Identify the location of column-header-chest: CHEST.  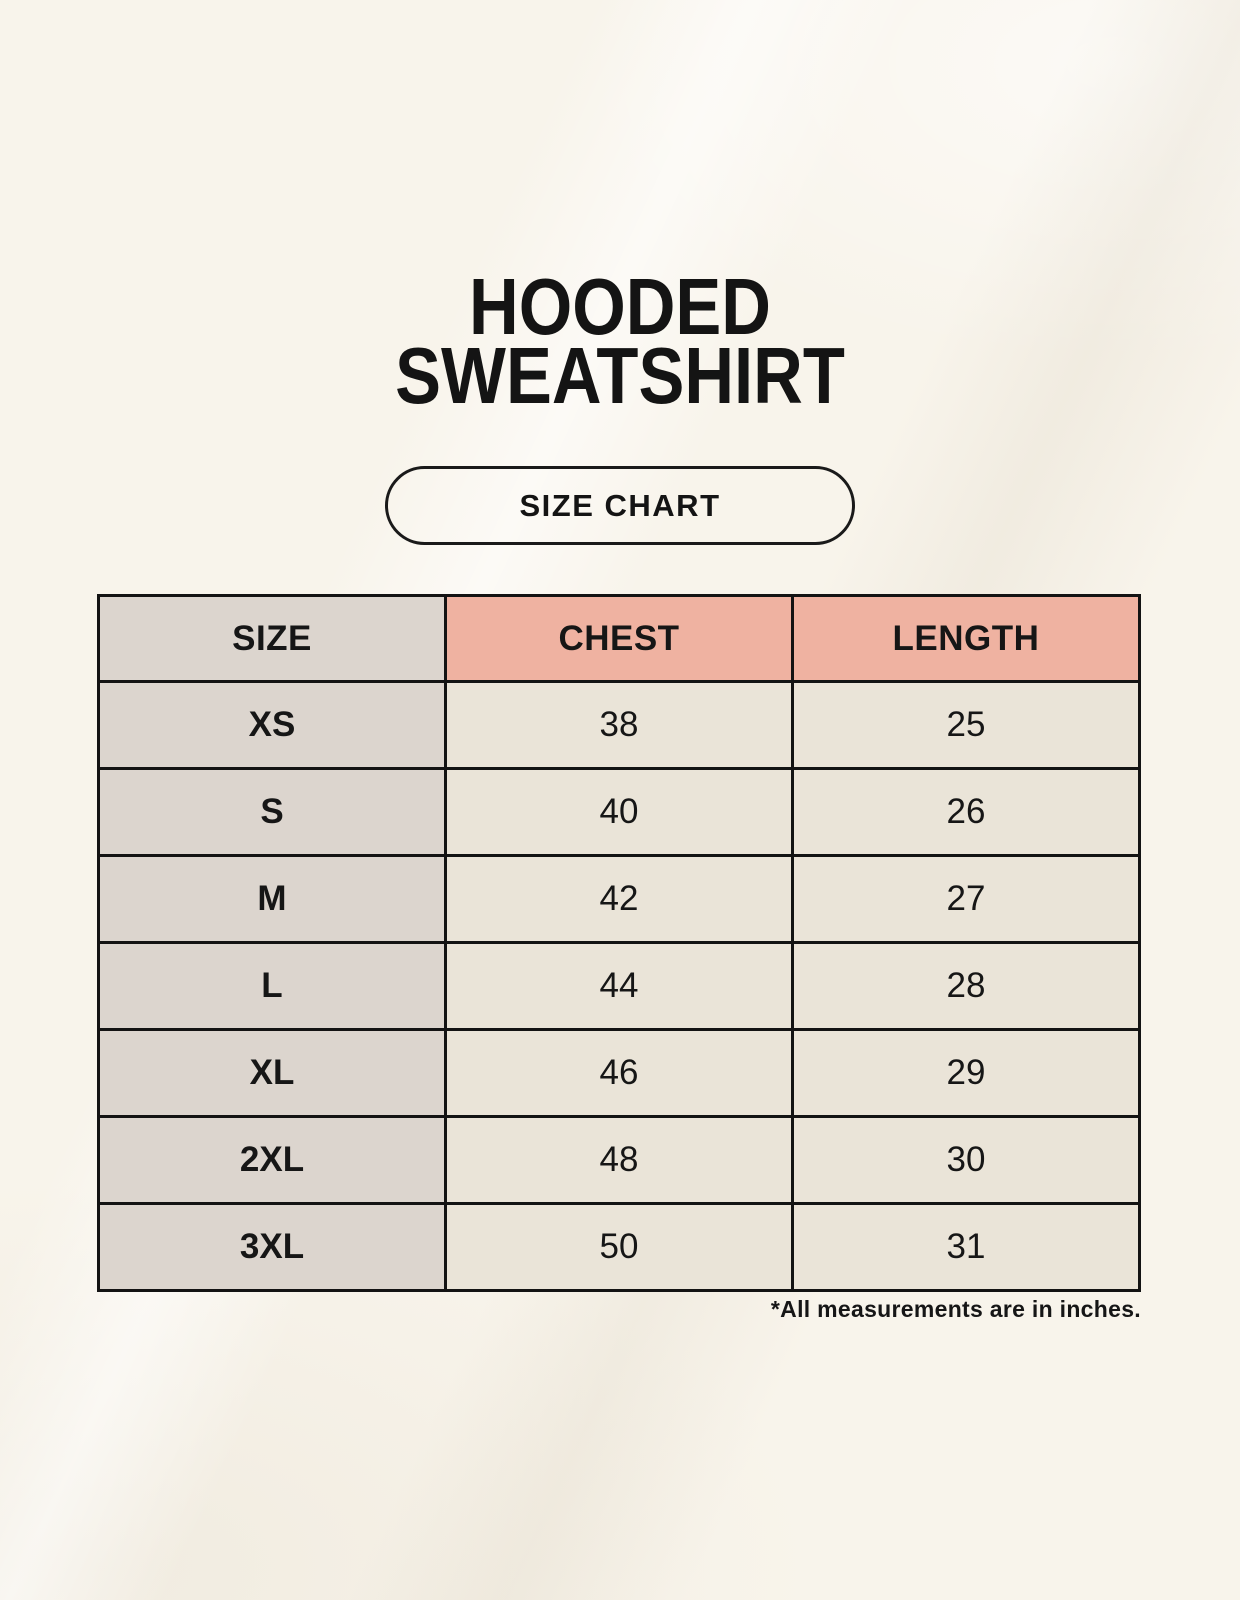
(619, 638).